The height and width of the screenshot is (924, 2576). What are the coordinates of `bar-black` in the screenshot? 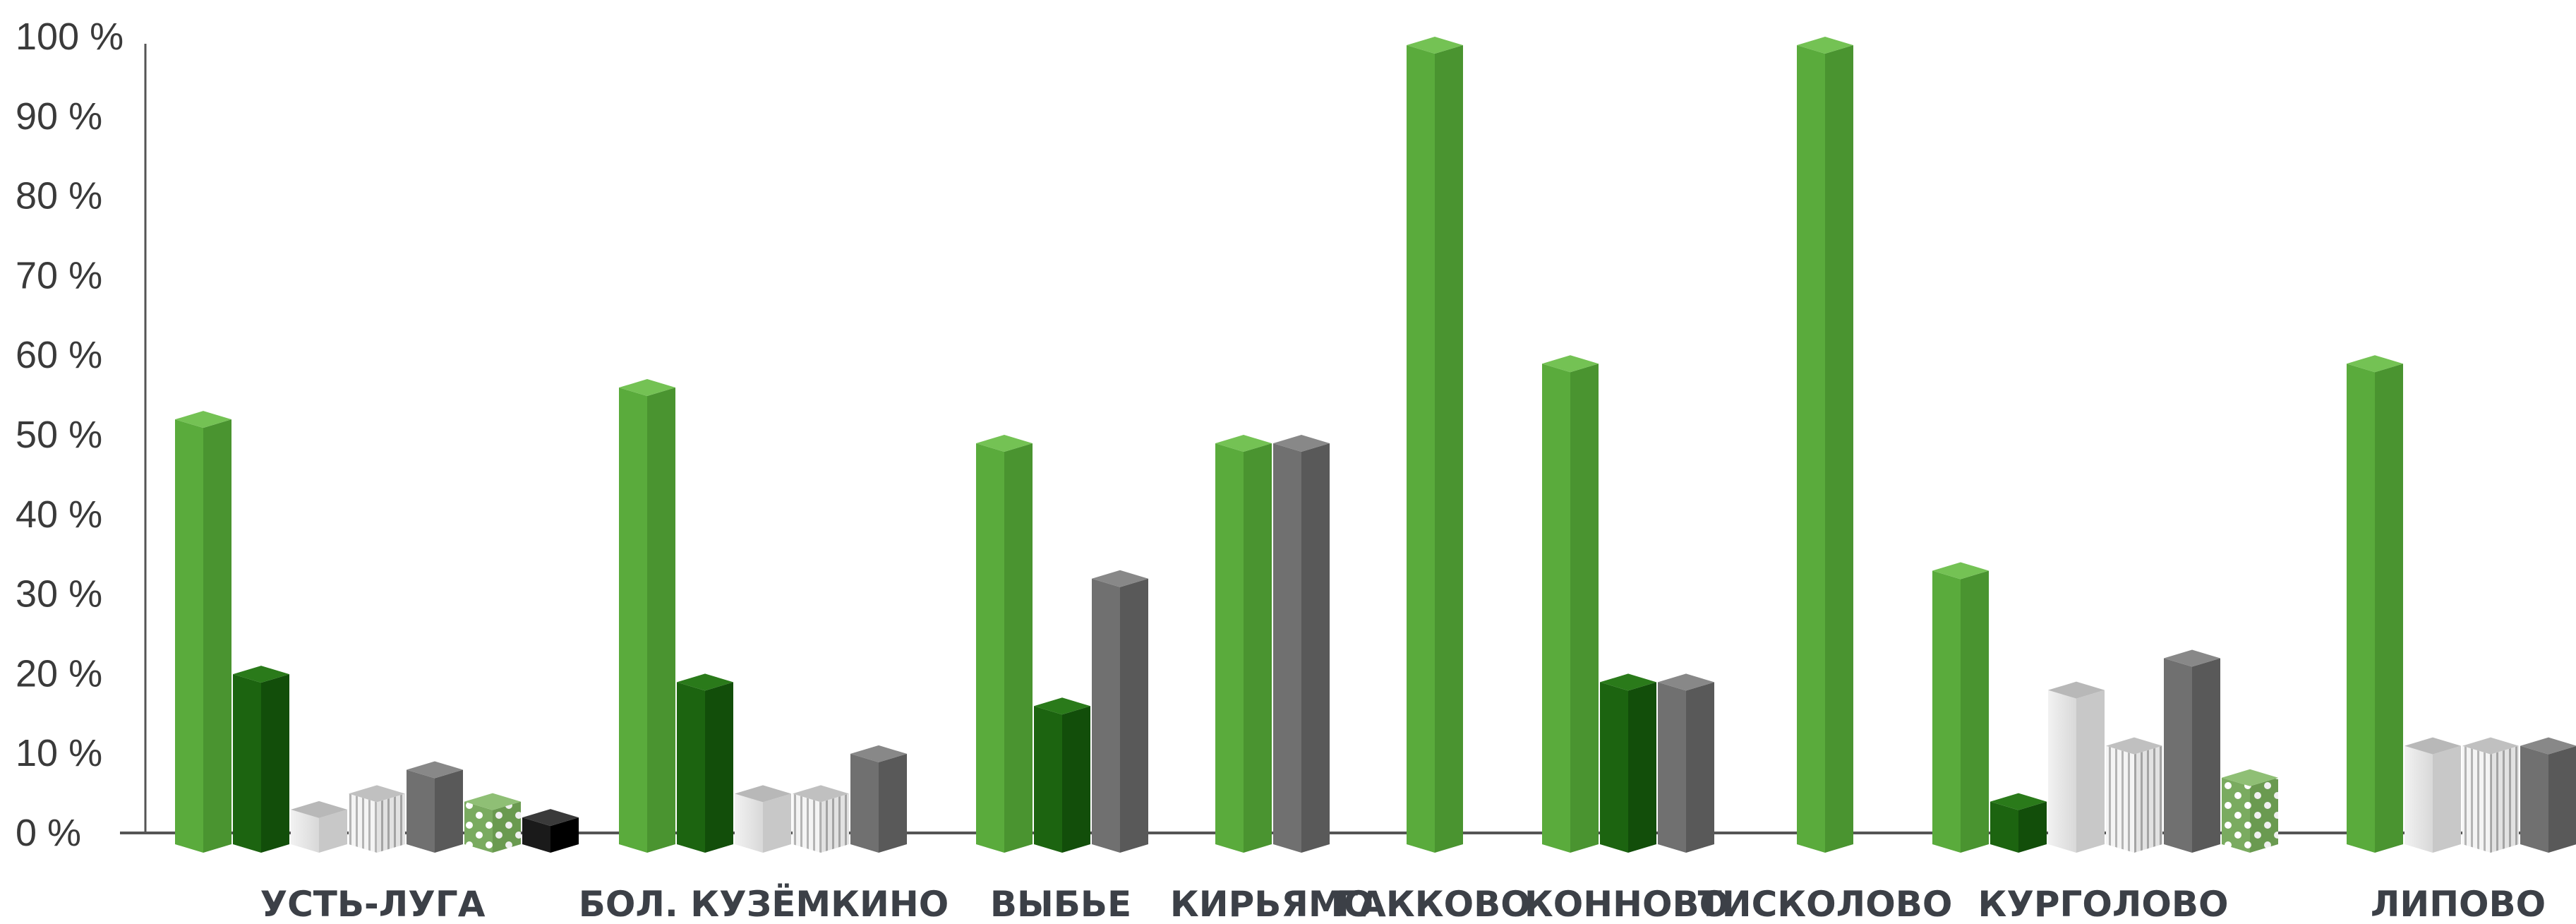 It's located at (550, 831).